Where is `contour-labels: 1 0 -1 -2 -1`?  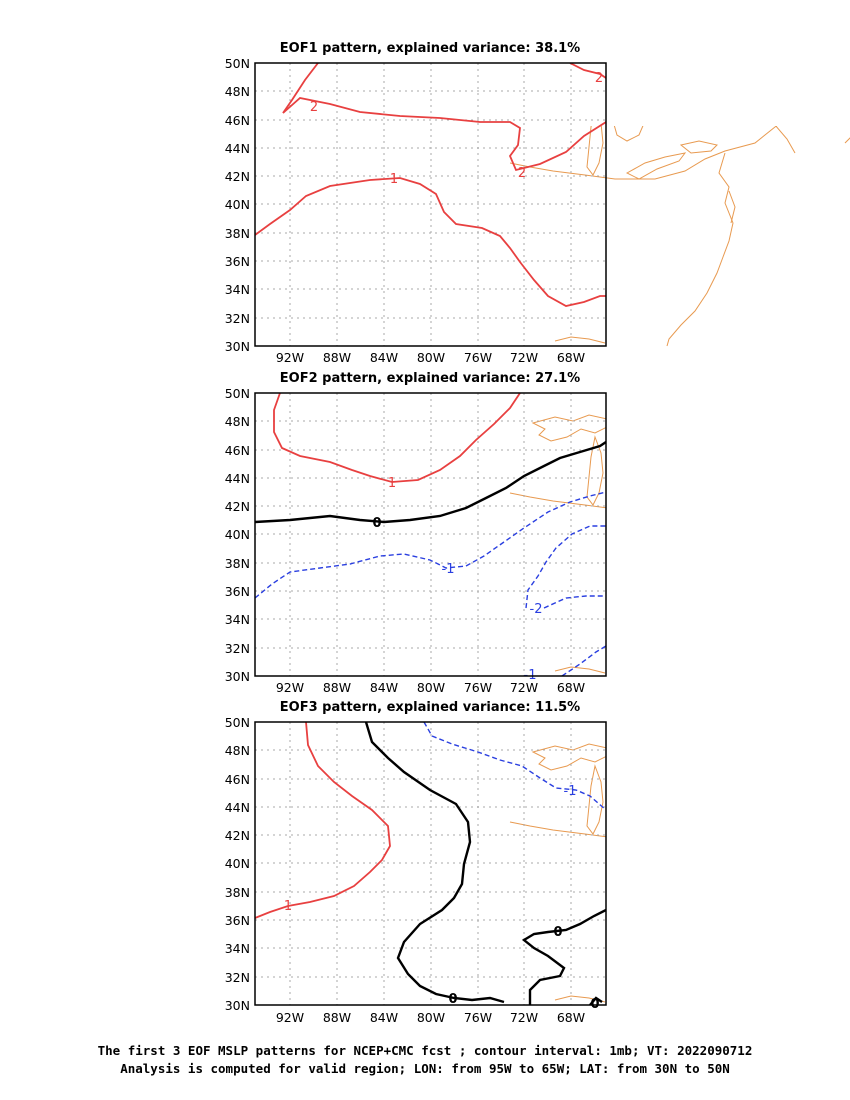
contour-labels: 1 0 -1 -2 -1 is located at coordinates (457, 579).